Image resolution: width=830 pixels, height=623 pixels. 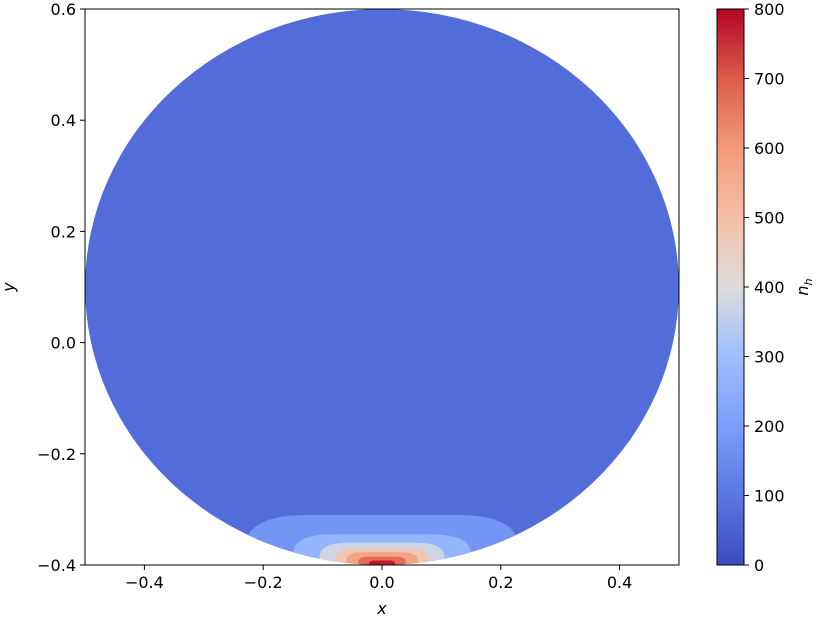 What do you see at coordinates (56, 565) in the screenshot?
I see `y-tick-label: −0.4` at bounding box center [56, 565].